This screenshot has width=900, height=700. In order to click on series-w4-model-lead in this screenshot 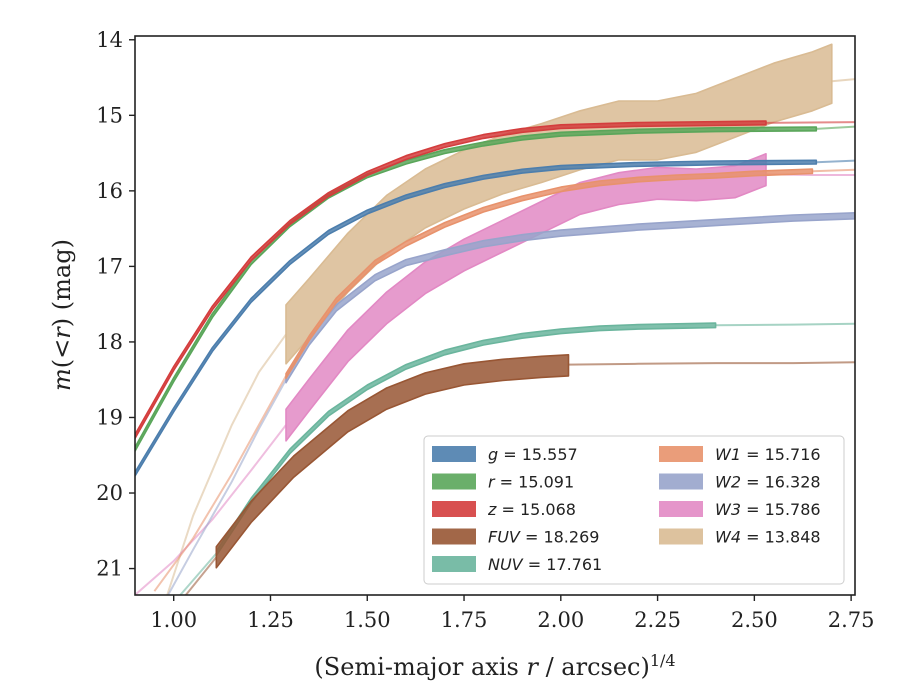, I will do `click(226, 464)`.